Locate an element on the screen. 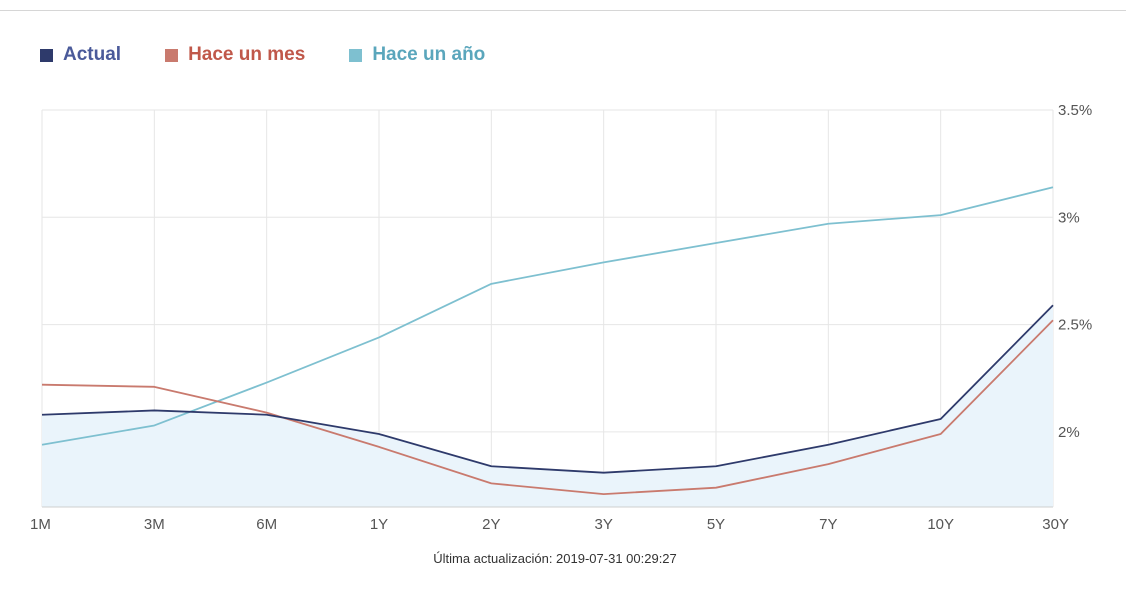 Image resolution: width=1126 pixels, height=597 pixels. legend-label-hace-un-mes: Hace un mes is located at coordinates (247, 54).